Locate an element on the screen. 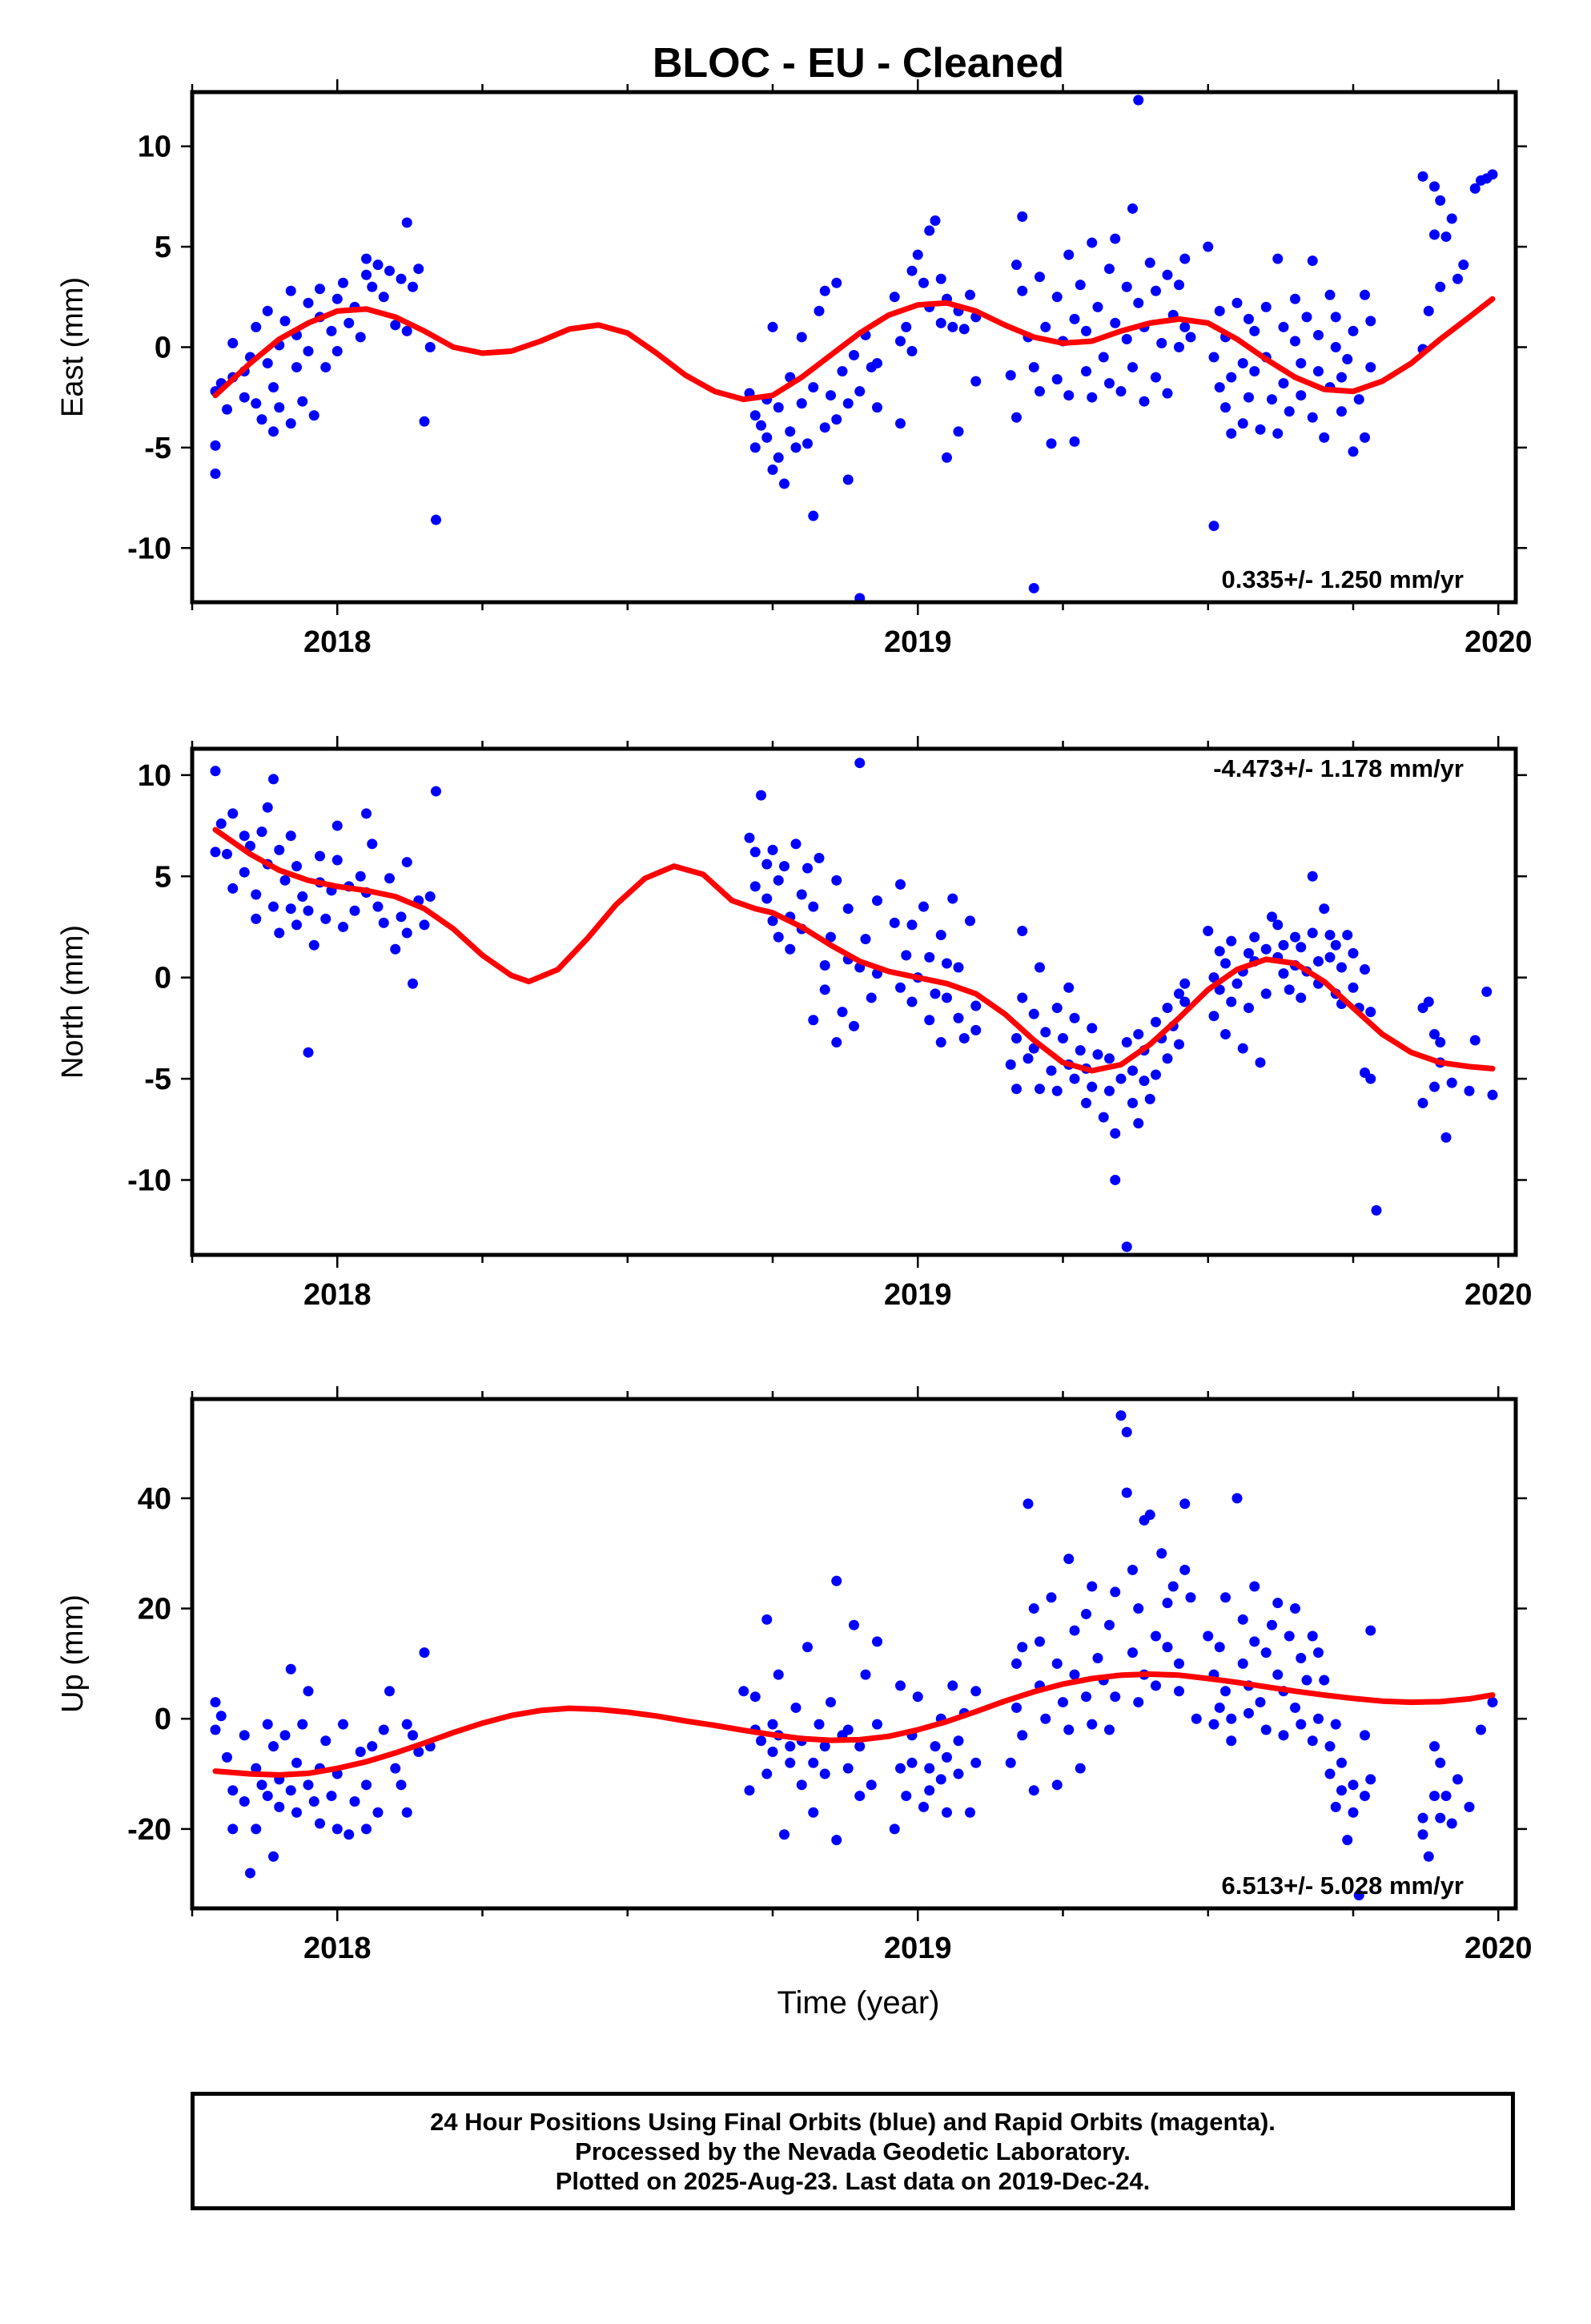 The width and height of the screenshot is (1591, 2324). x-axis-label: Time (year) is located at coordinates (858, 2003).